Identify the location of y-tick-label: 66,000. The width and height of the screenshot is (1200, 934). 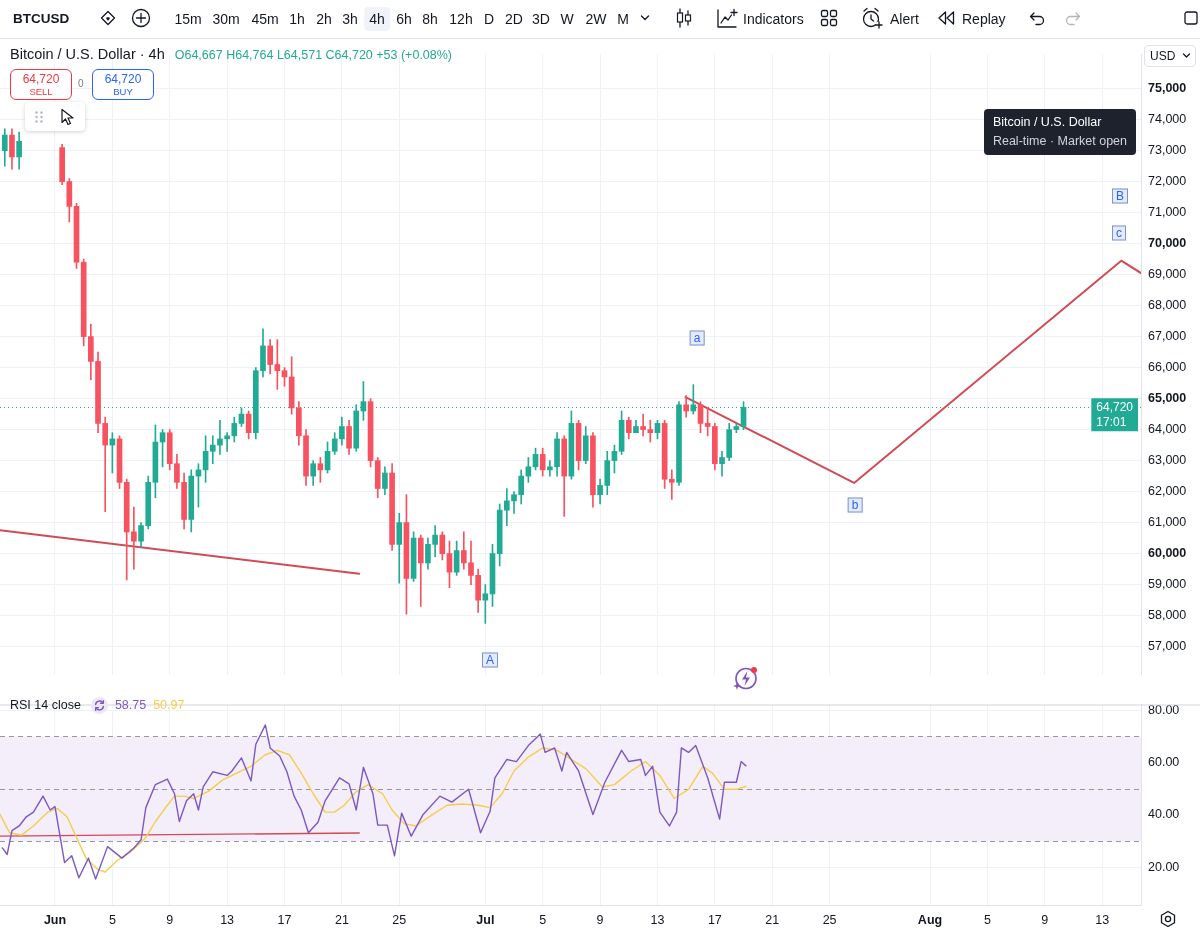
(1167, 367).